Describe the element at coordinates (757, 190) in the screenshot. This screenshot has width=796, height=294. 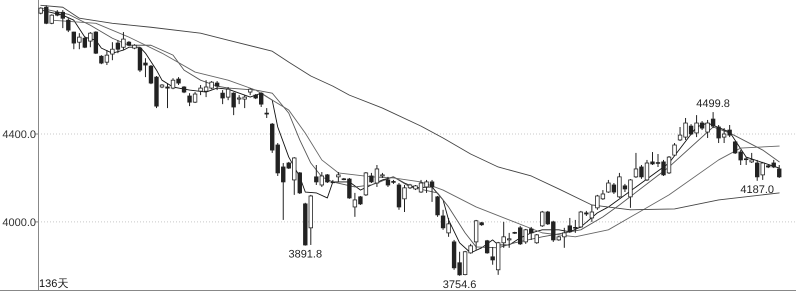
I see `annotation: 4187.0` at that location.